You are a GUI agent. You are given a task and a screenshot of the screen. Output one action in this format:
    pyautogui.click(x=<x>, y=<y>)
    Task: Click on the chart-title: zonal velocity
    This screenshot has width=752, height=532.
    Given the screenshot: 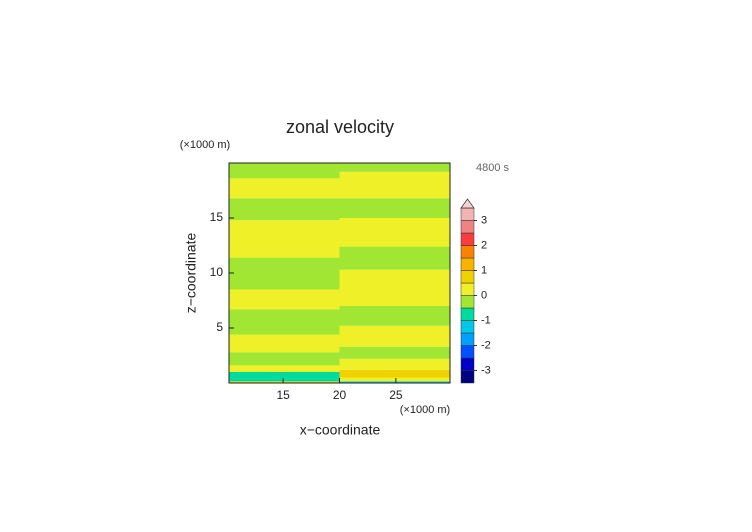 What is the action you would take?
    pyautogui.click(x=340, y=127)
    